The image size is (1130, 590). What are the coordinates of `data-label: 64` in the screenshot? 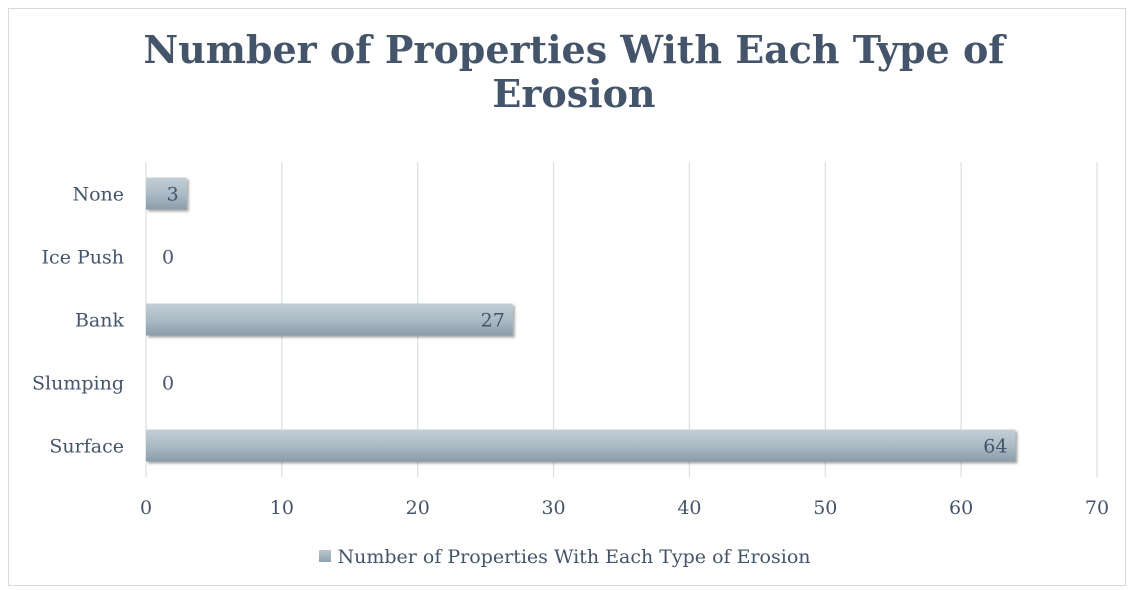 It's located at (995, 447).